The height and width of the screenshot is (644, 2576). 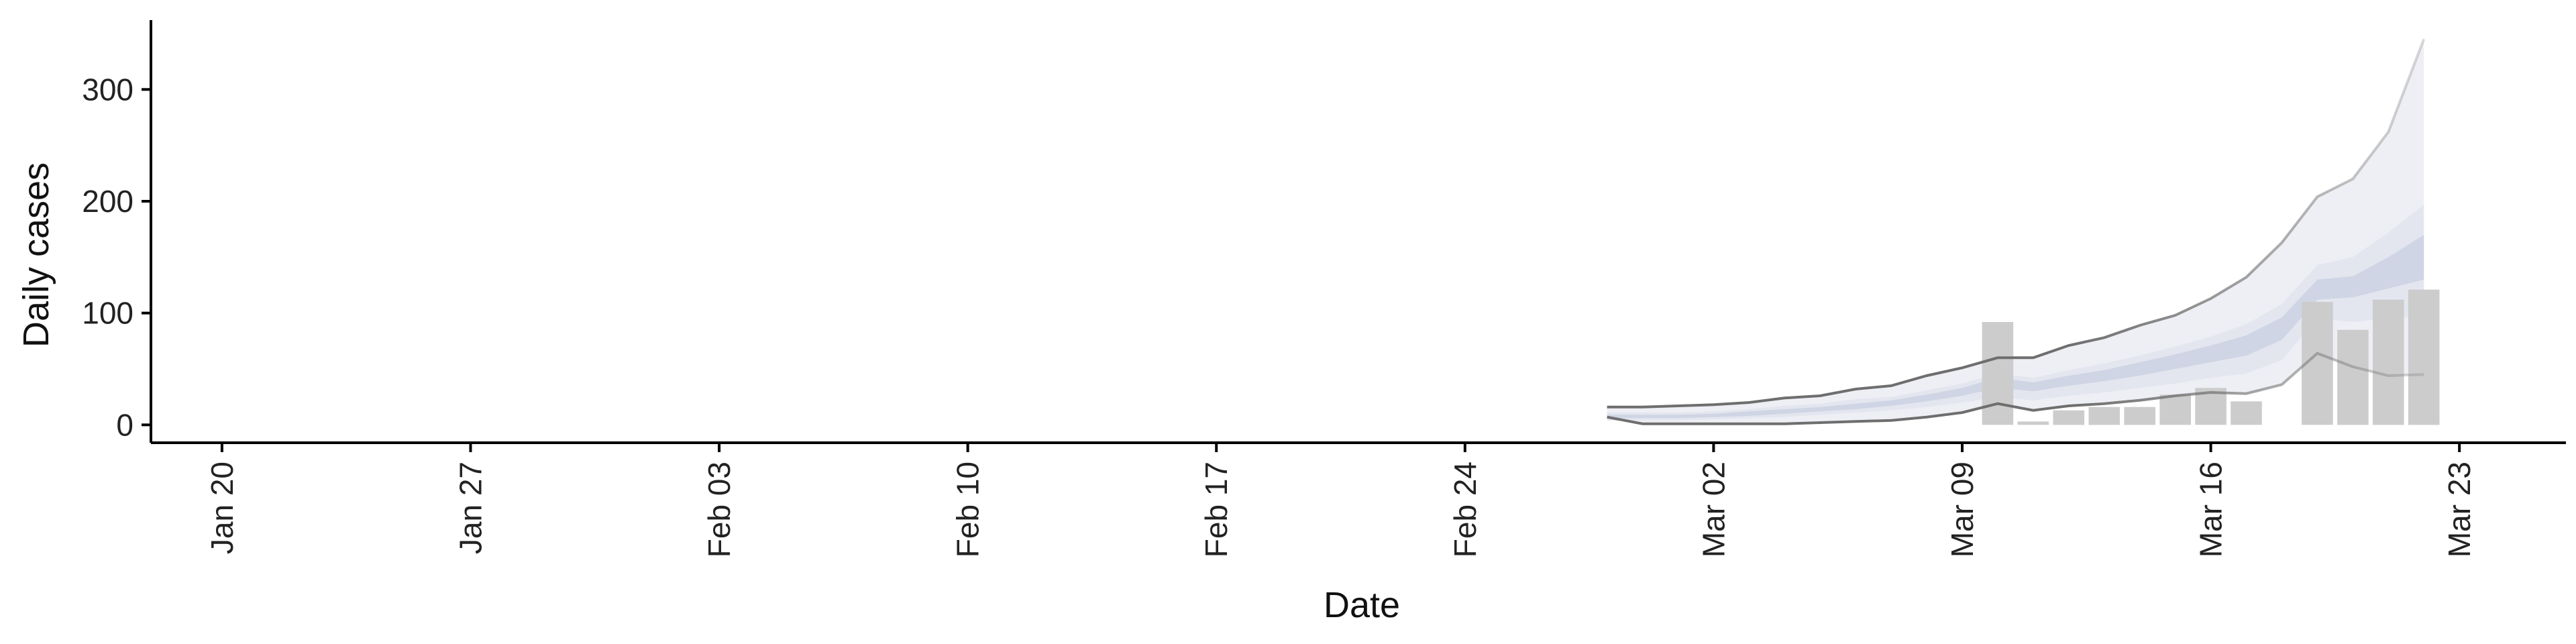 I want to click on x-tick-label: Feb 03, so click(x=719, y=509).